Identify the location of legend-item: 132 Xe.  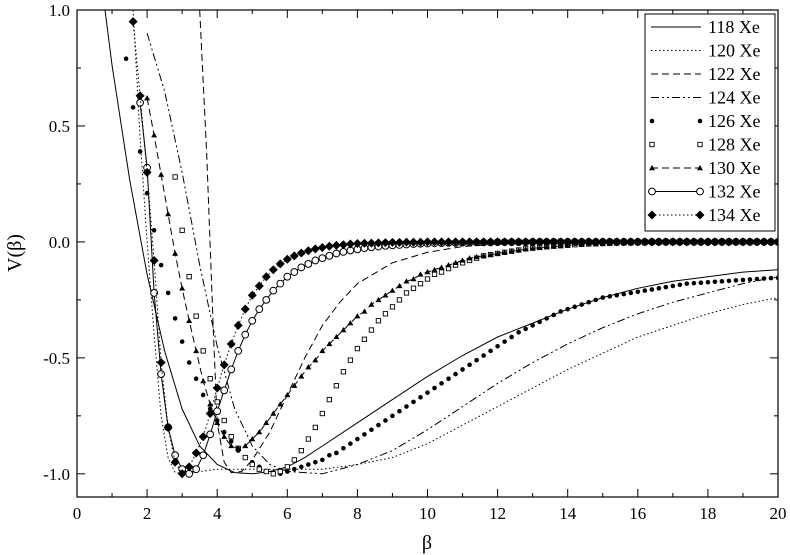
(704, 192).